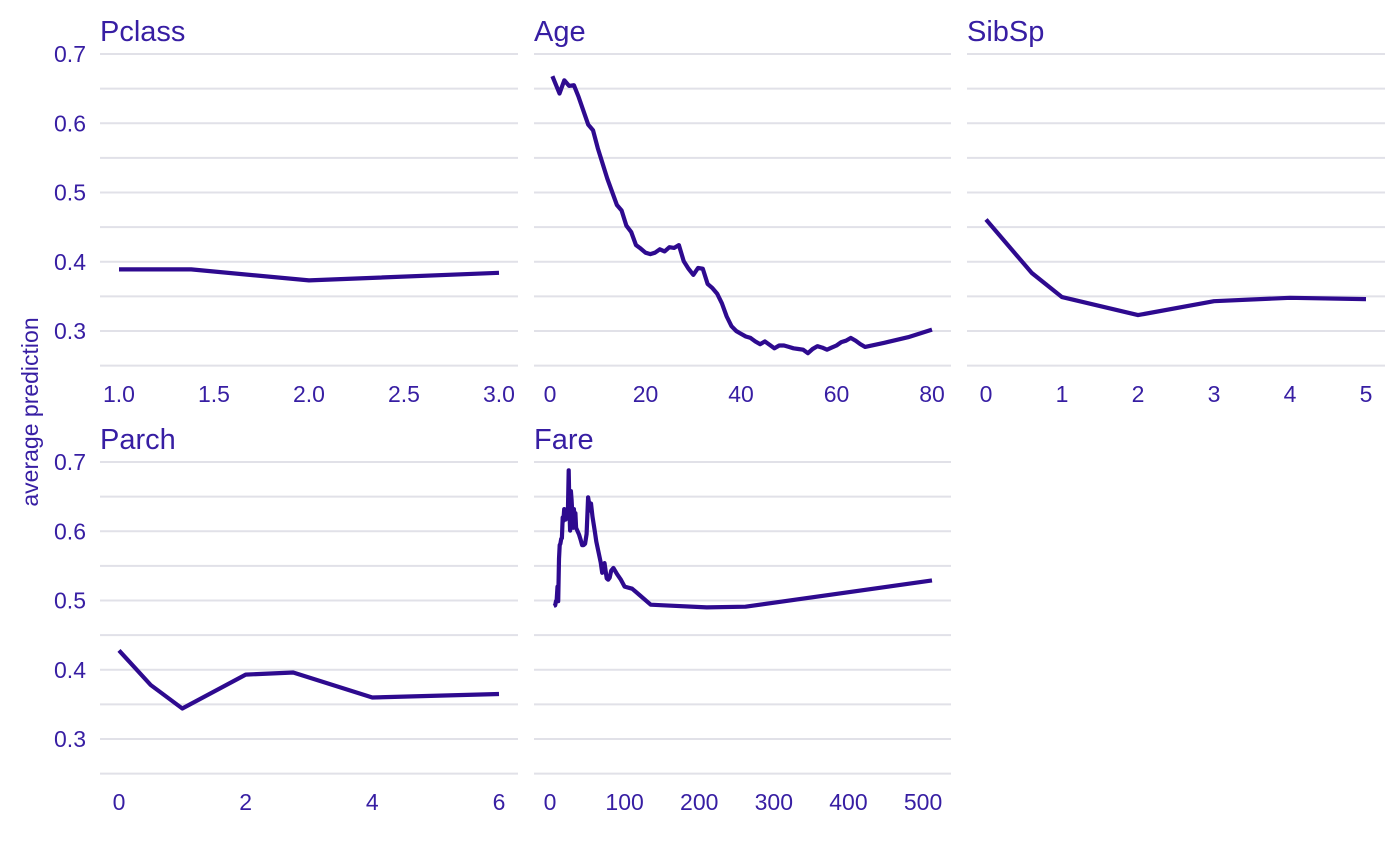 The image size is (1400, 866). What do you see at coordinates (560, 32) in the screenshot?
I see `panel-title-age: Age` at bounding box center [560, 32].